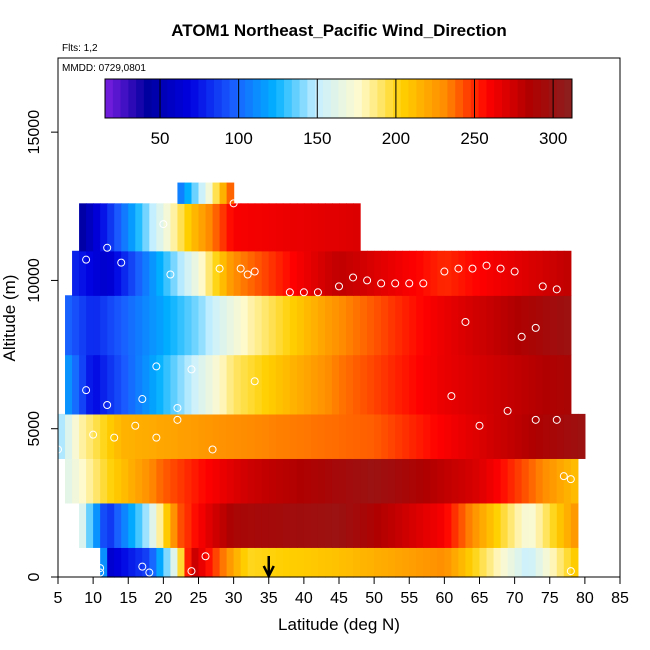  What do you see at coordinates (58, 598) in the screenshot?
I see `x-tick-label: 5` at bounding box center [58, 598].